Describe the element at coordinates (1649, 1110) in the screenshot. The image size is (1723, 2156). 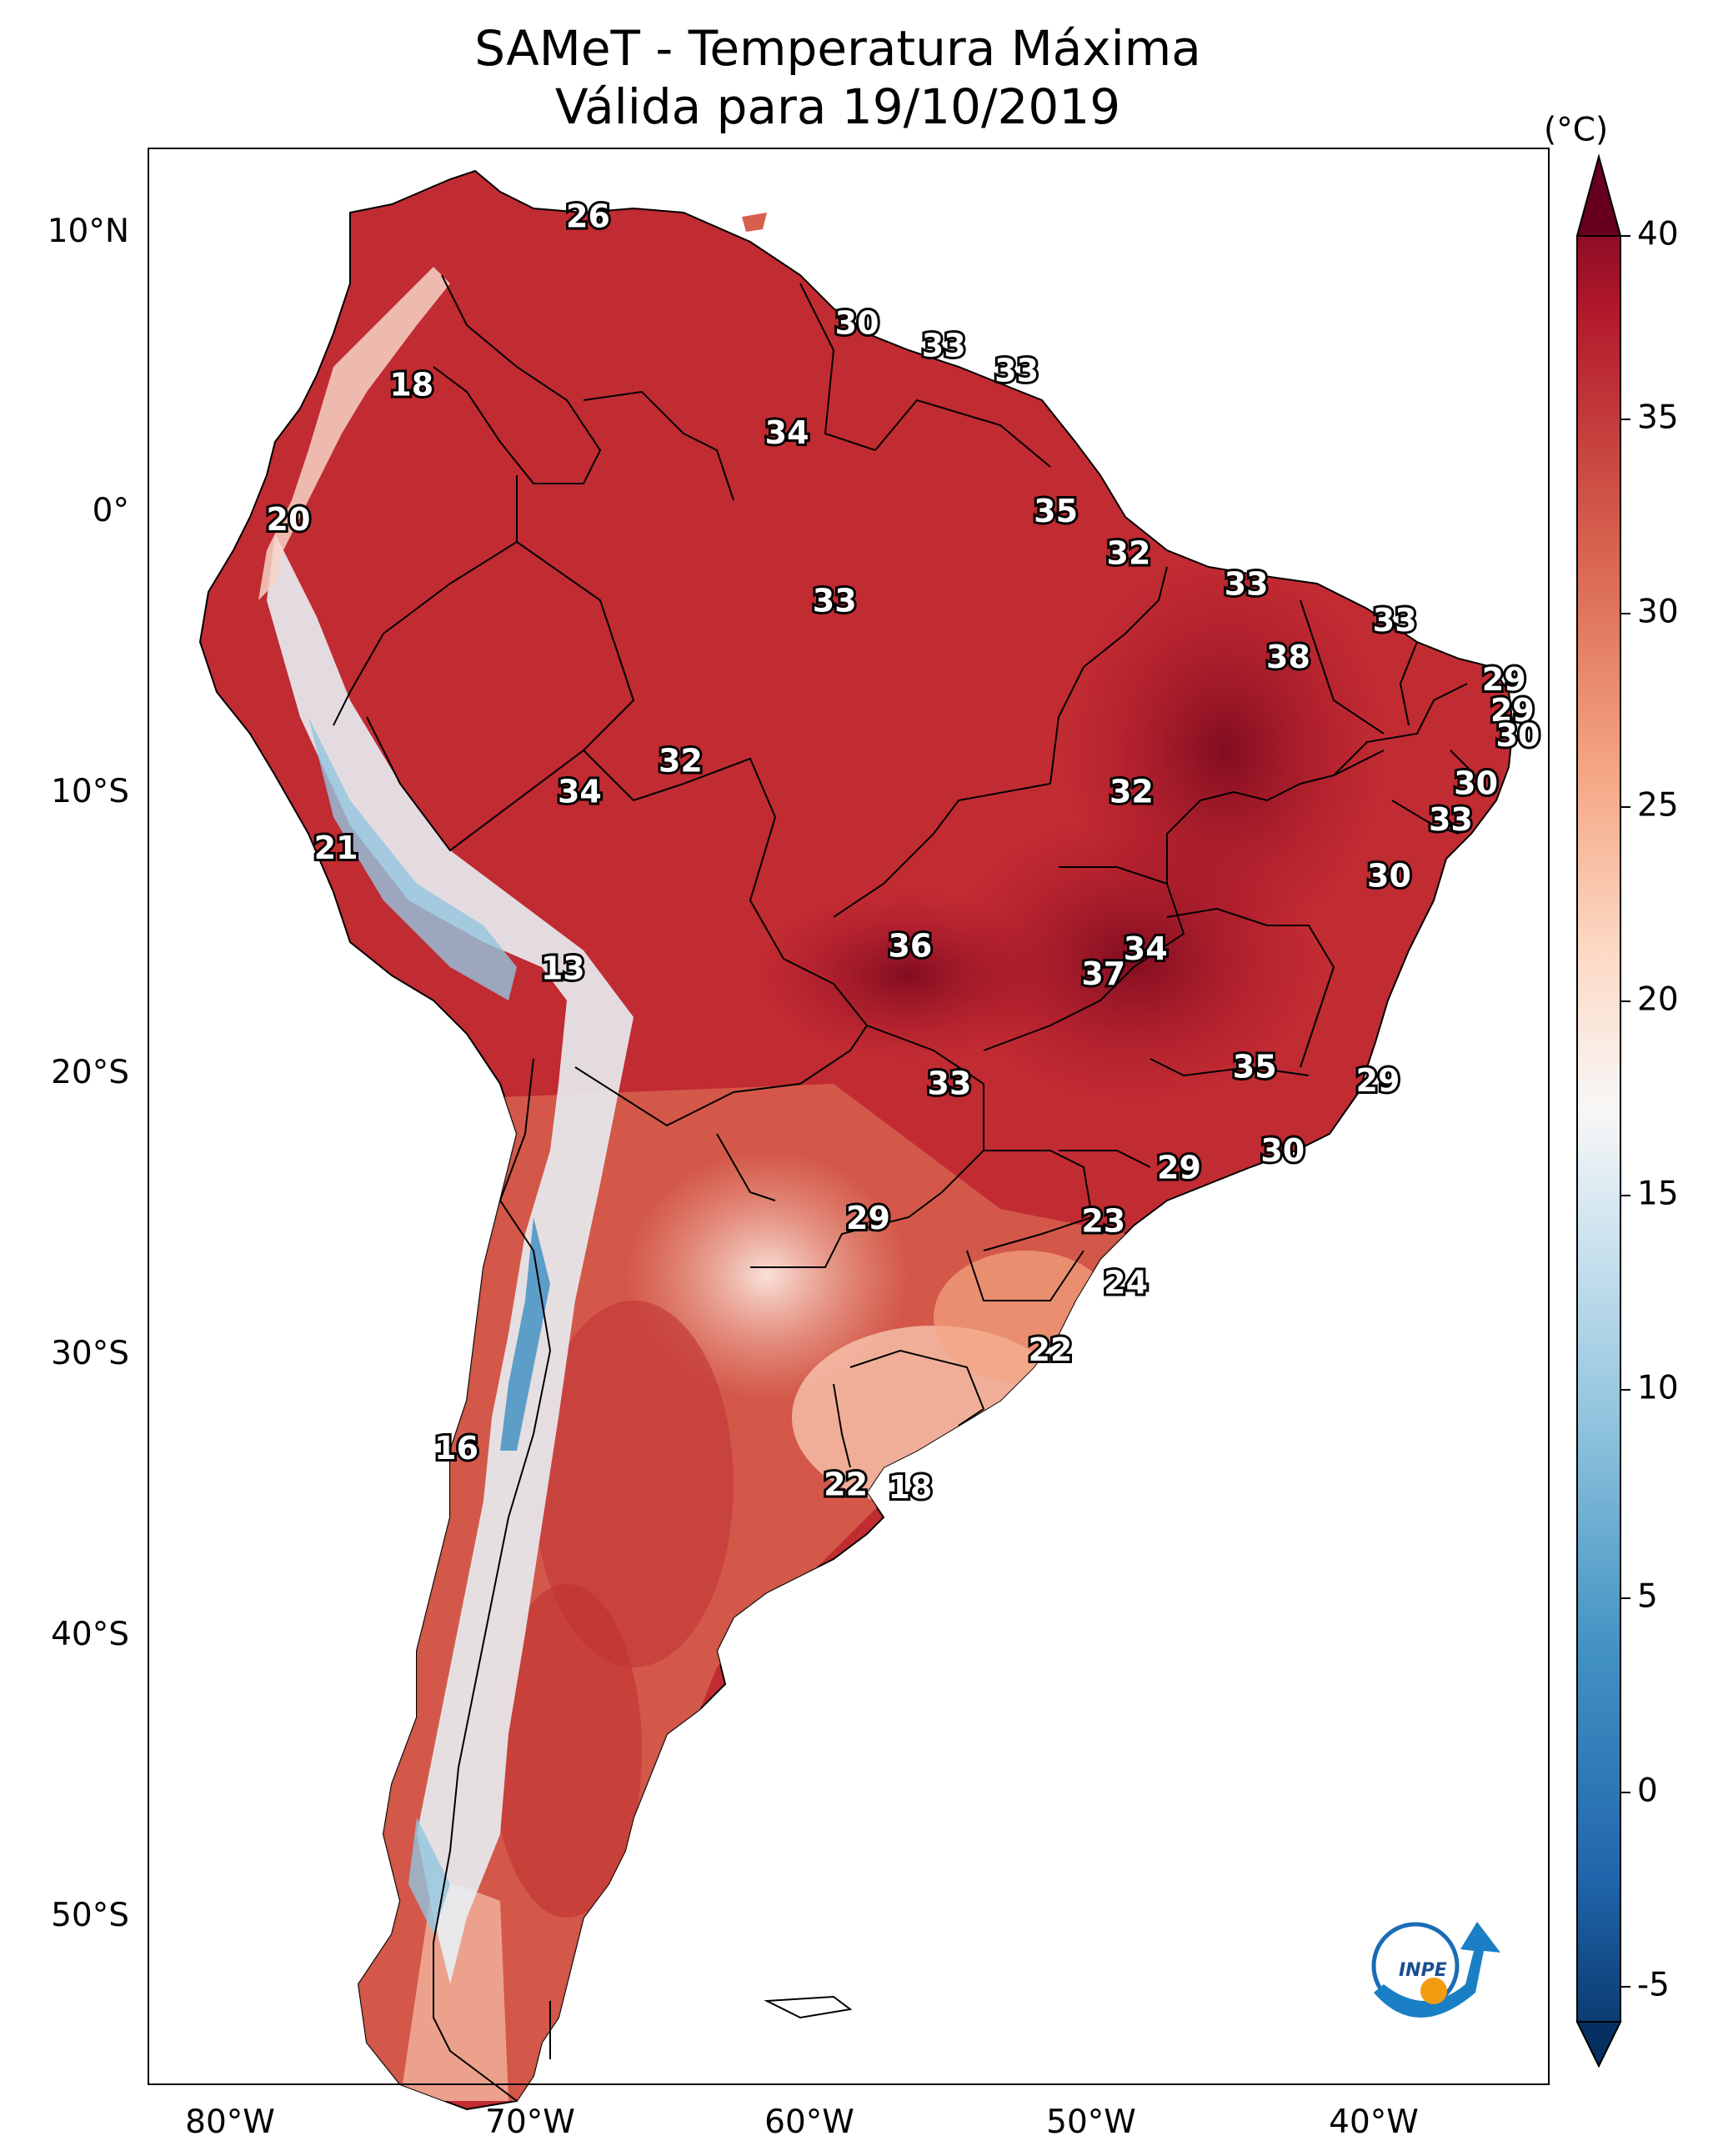
I see `colorbar-ticks: 40 35 30 25 20 15 10 5 0 -5` at that location.